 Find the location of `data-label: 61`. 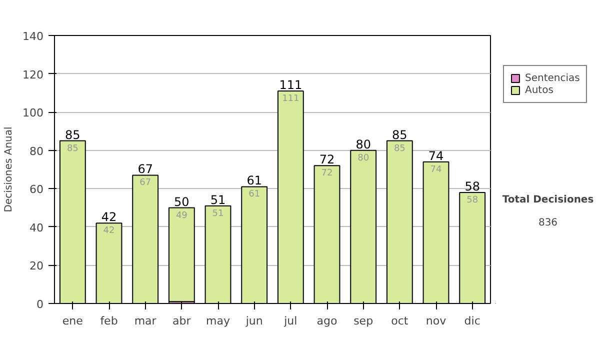

data-label: 61 is located at coordinates (254, 195).